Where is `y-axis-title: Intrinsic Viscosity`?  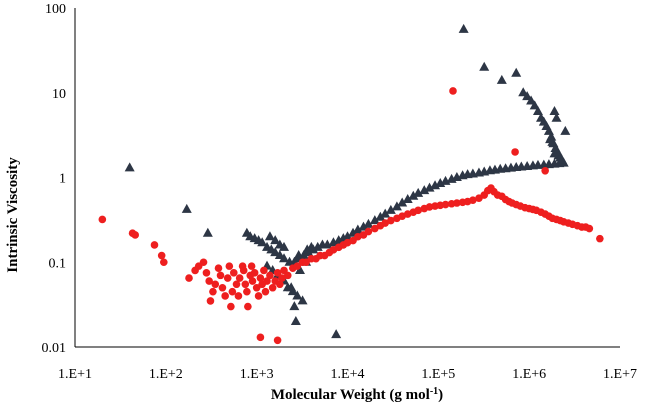 y-axis-title: Intrinsic Viscosity is located at coordinates (13, 215).